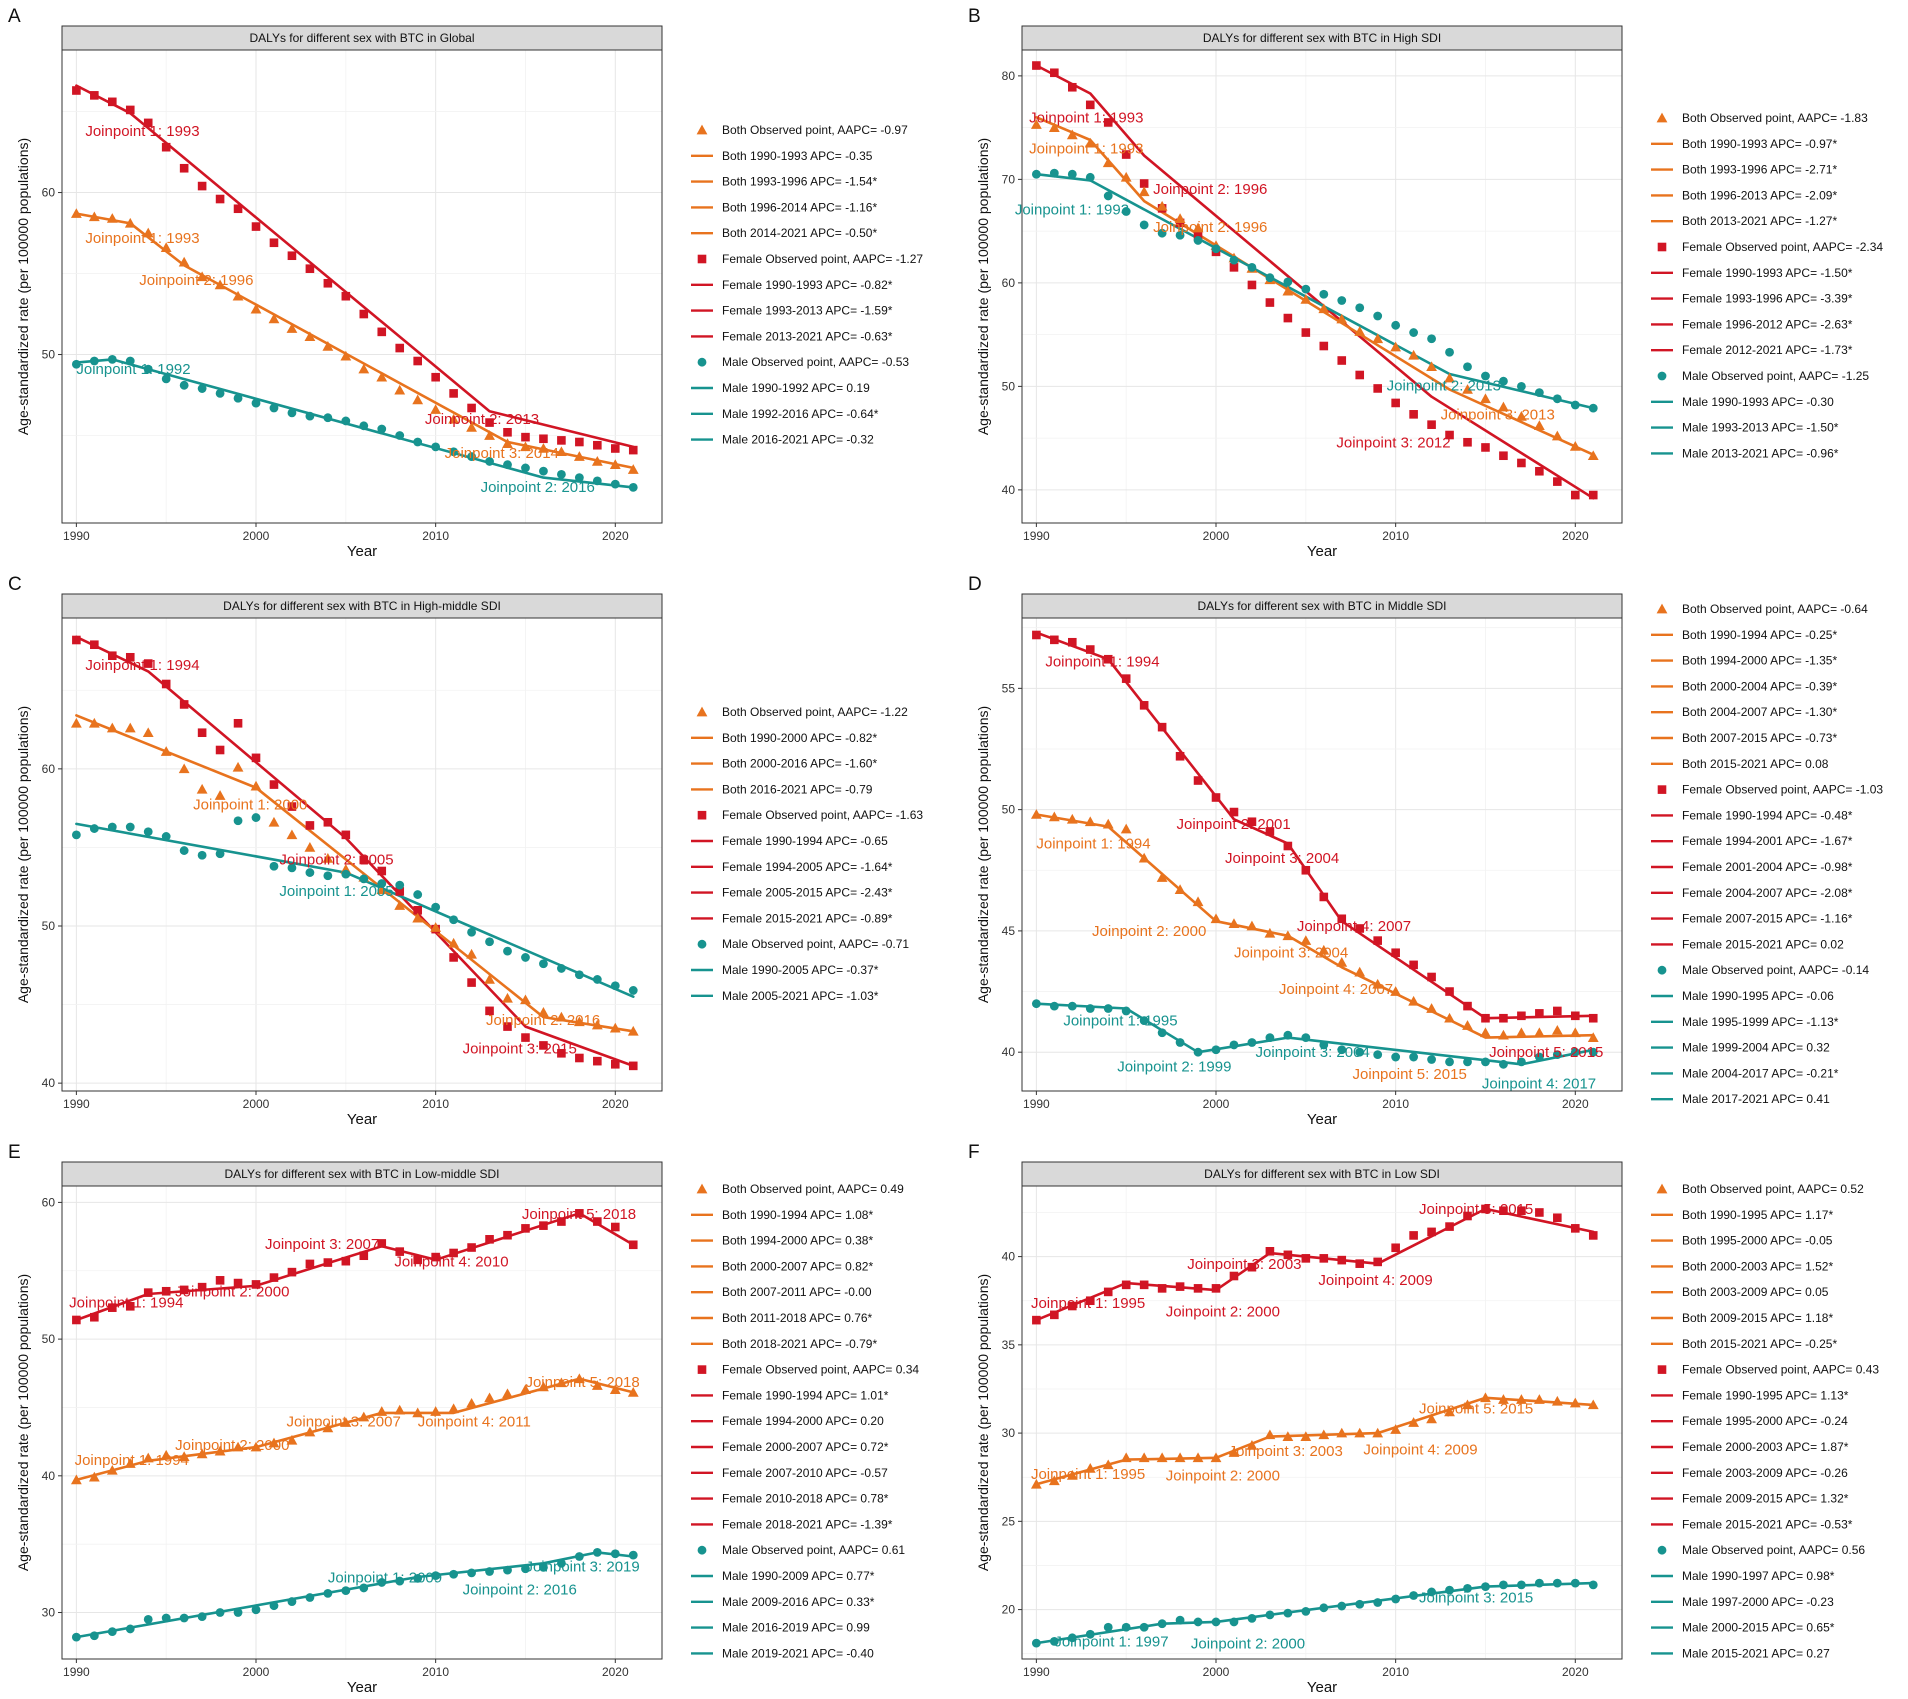  Describe the element at coordinates (785, 996) in the screenshot. I see `legend-item: Male 2005-2021 APC= -1.03*` at that location.